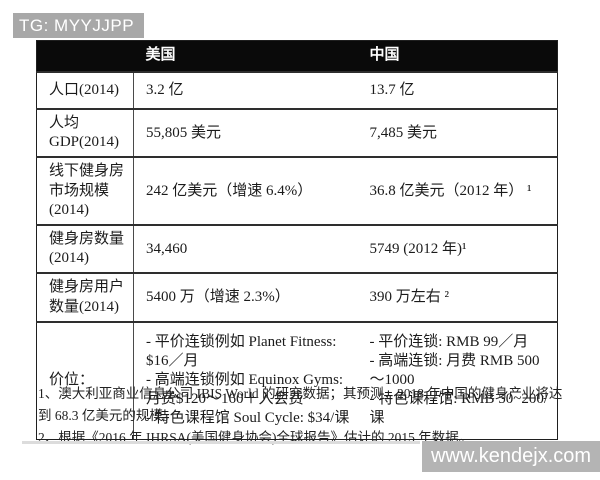 The height and width of the screenshot is (480, 600). I want to click on table-row-population: 人口(2014) 3.2 亿 13.7 亿, so click(297, 90).